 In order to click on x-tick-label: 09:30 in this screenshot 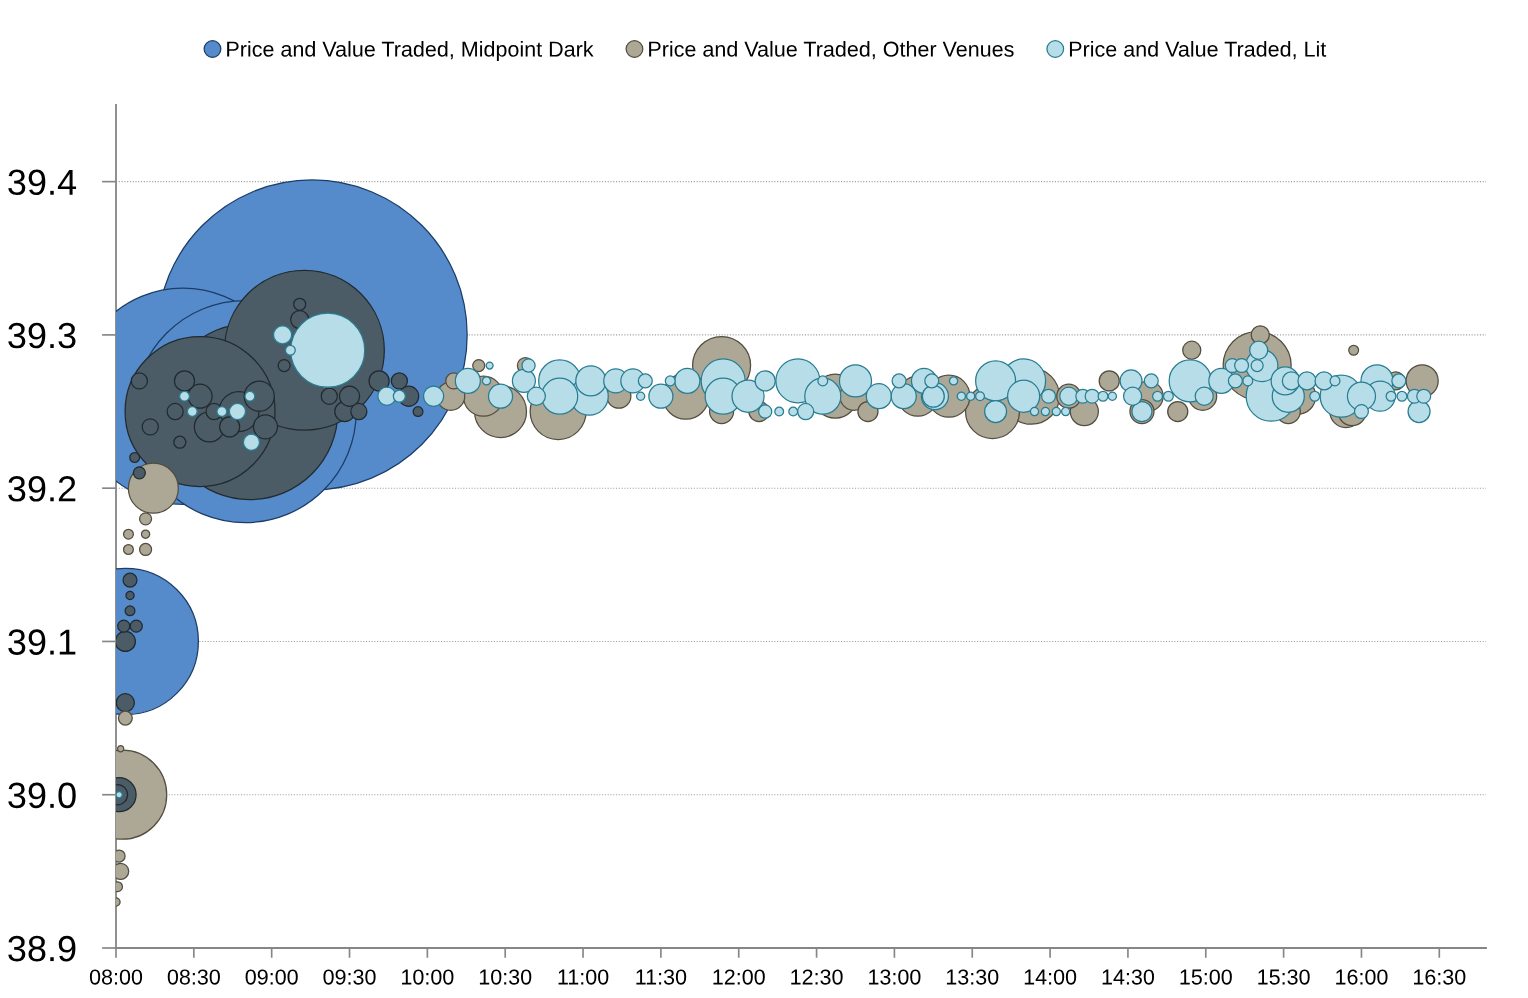, I will do `click(349, 977)`.